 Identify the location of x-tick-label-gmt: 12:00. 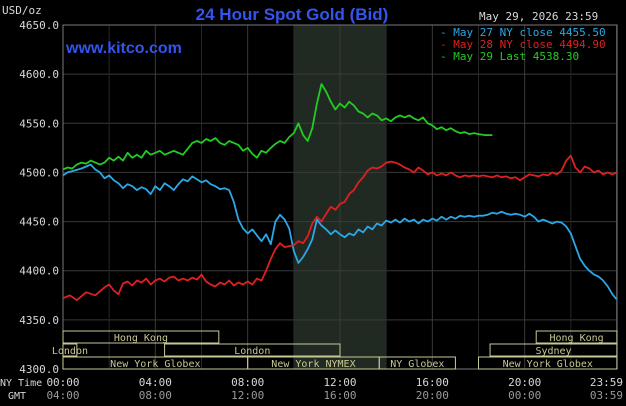
(247, 395).